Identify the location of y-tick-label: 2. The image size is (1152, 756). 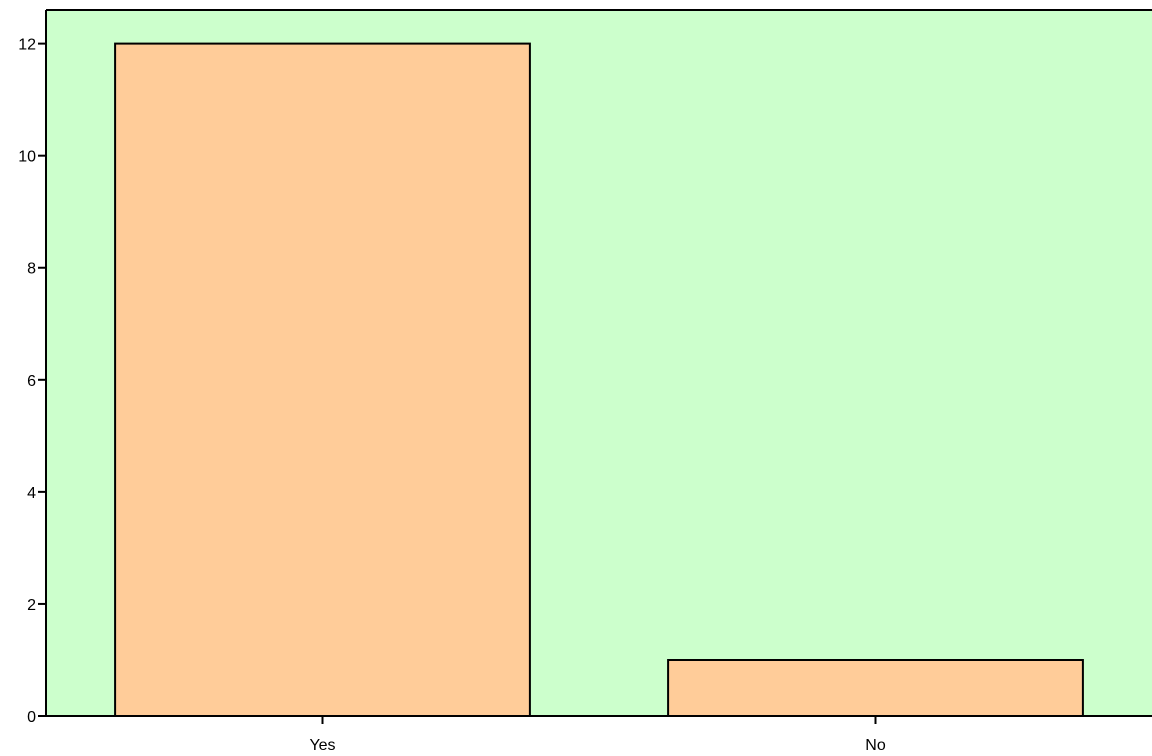
(31, 605).